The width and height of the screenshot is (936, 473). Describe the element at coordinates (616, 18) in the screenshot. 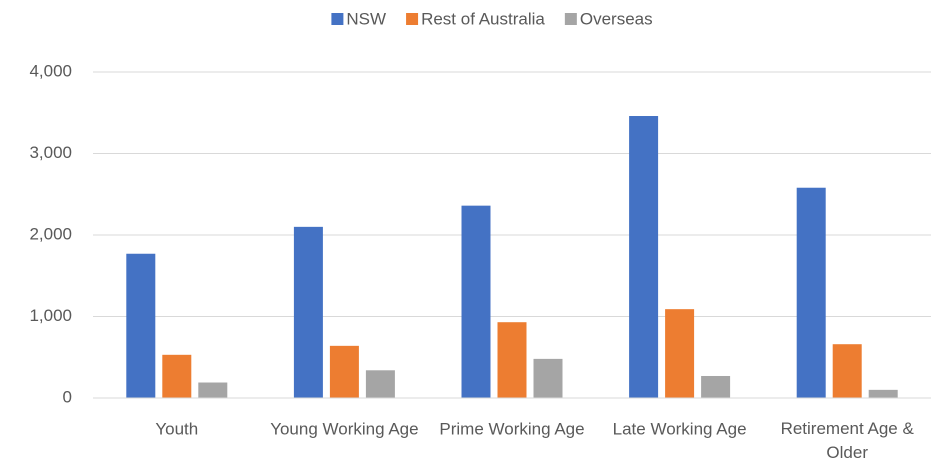

I see `legend-label: Overseas` at that location.